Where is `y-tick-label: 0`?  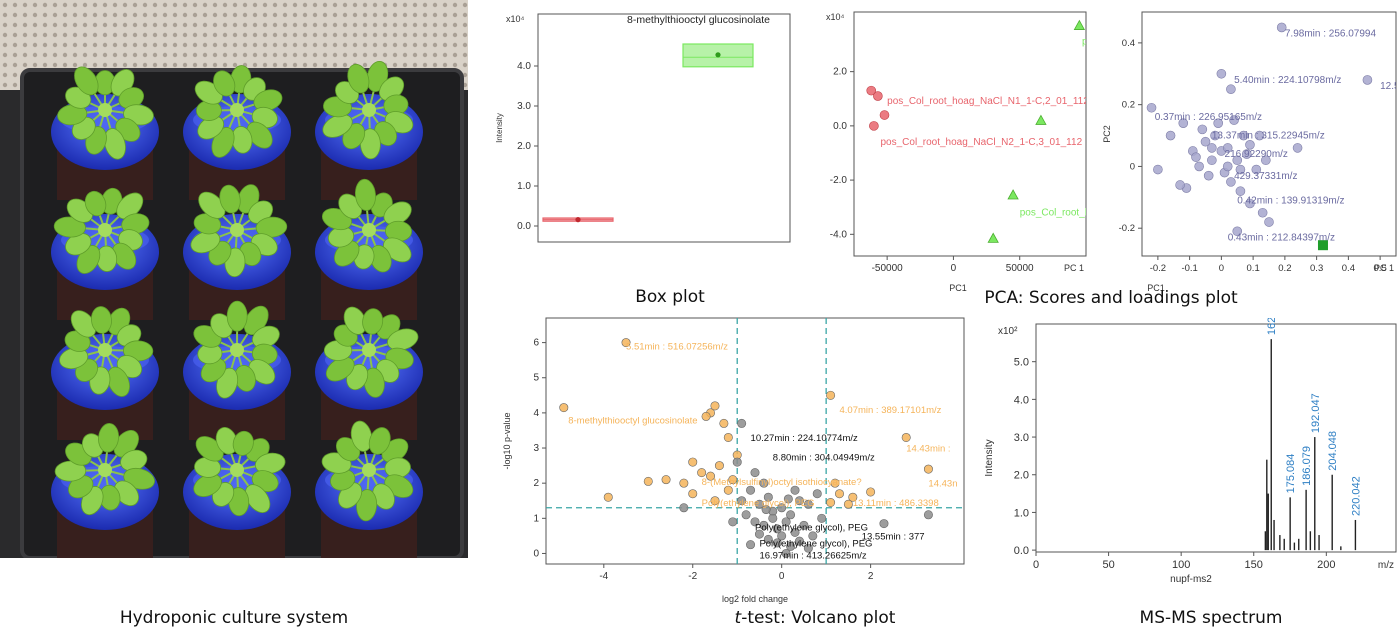 y-tick-label: 0 is located at coordinates (536, 553).